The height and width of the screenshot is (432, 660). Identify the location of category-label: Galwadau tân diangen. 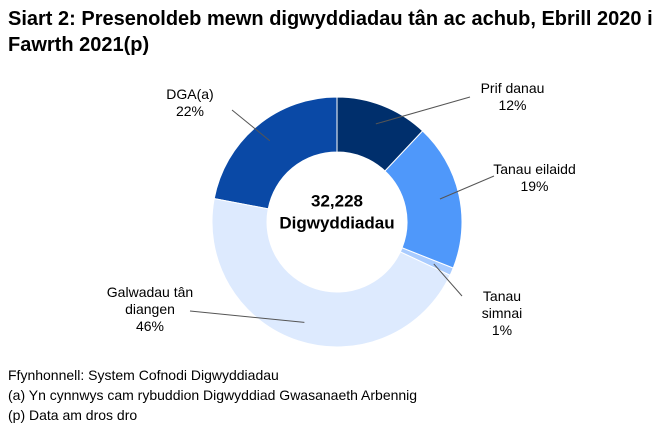
(150, 300).